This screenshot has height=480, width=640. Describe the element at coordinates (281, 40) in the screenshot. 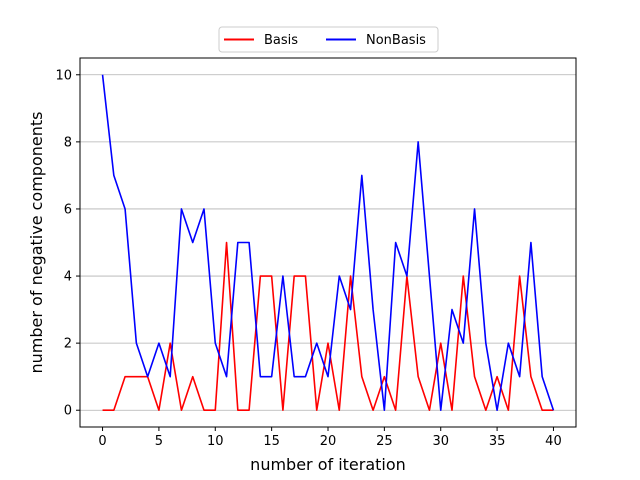

I see `legend-label-basis: Basis` at that location.